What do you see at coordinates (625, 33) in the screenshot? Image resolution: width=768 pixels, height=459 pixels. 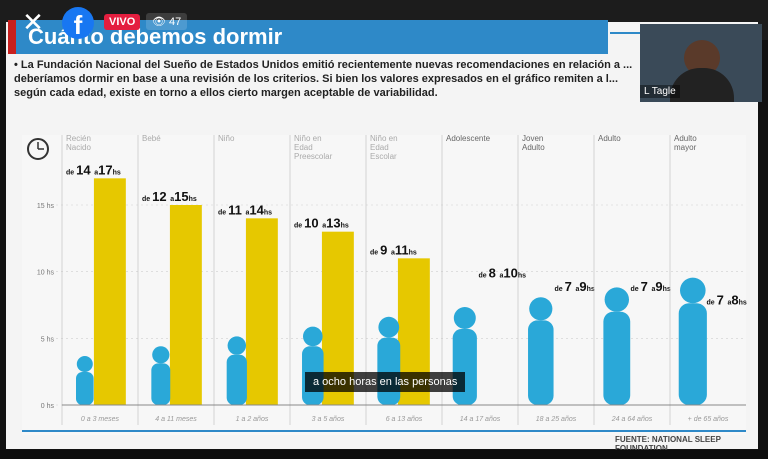 I see `title-underline` at bounding box center [625, 33].